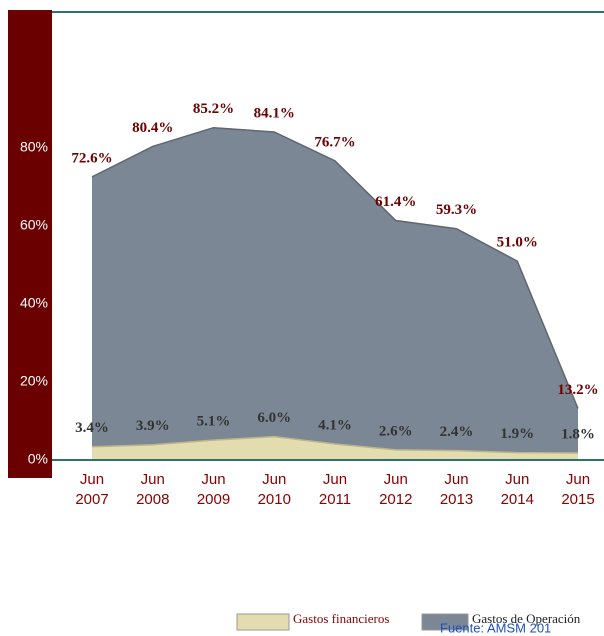 This screenshot has height=636, width=604. I want to click on data-label: 51.0%, so click(517, 243).